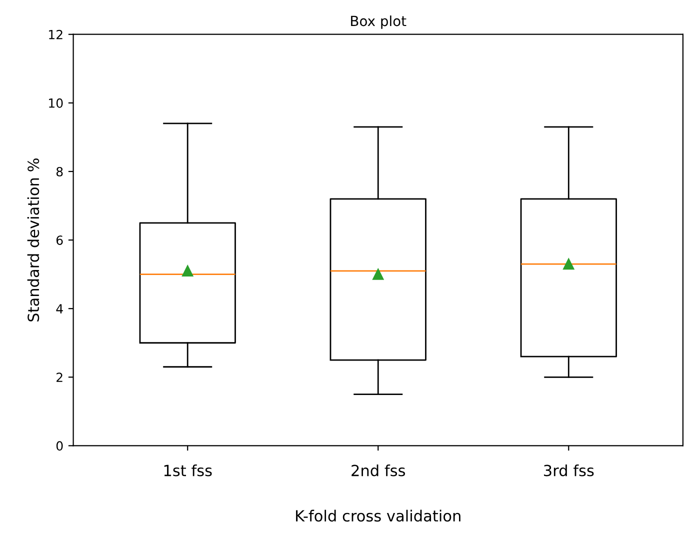 The image size is (685, 537). I want to click on x-tick-label: 1st fss, so click(188, 470).